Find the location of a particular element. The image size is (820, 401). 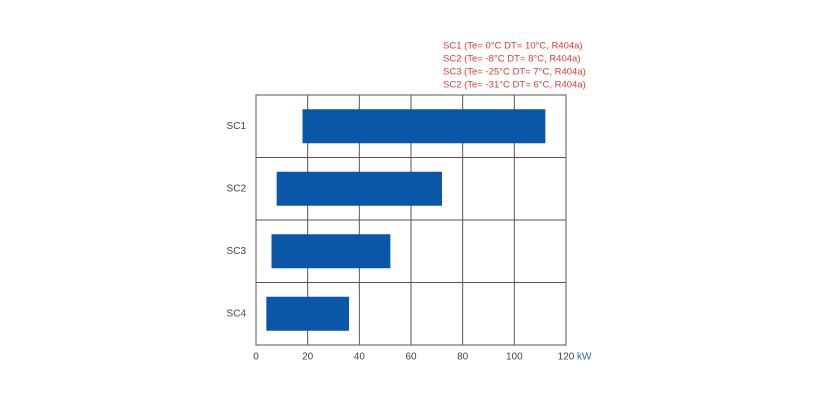

y-tick-label: SC1 is located at coordinates (237, 126).